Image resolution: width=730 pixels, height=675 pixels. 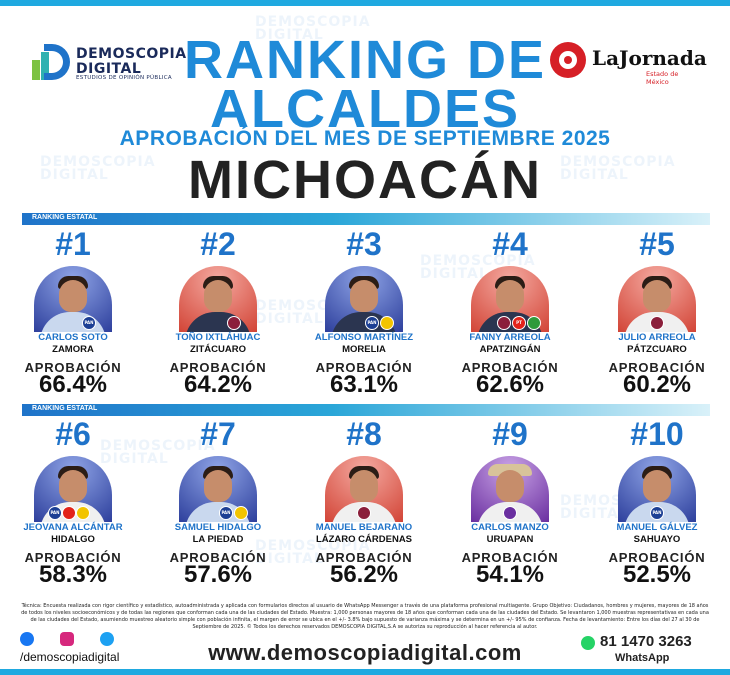 I want to click on approval-value: 63.1%, so click(x=364, y=384).